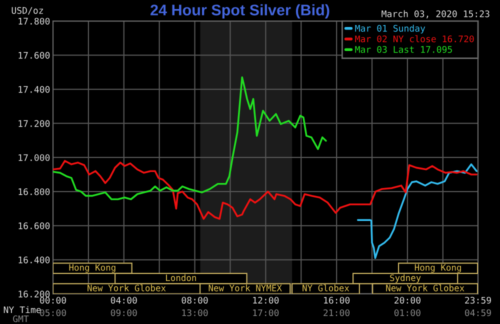 The image size is (500, 324). I want to click on x-tick-label: 08:00, so click(195, 300).